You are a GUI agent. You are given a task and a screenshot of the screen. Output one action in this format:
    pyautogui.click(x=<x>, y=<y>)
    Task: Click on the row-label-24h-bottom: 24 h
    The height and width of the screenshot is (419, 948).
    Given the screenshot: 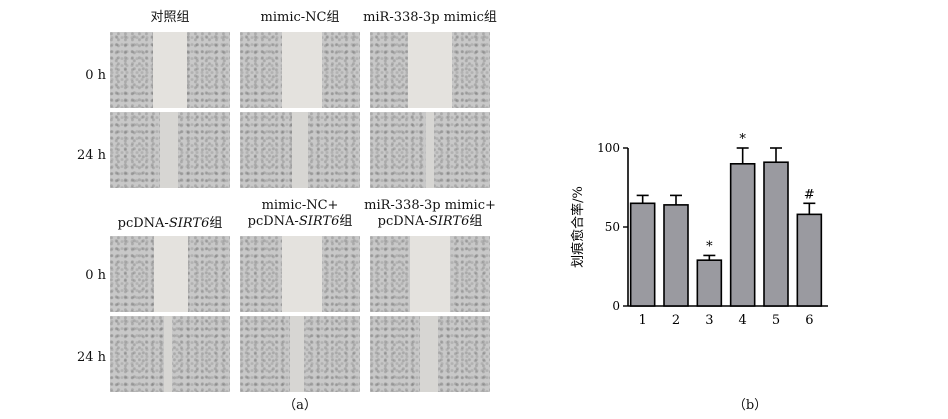 What is the action you would take?
    pyautogui.click(x=91, y=357)
    